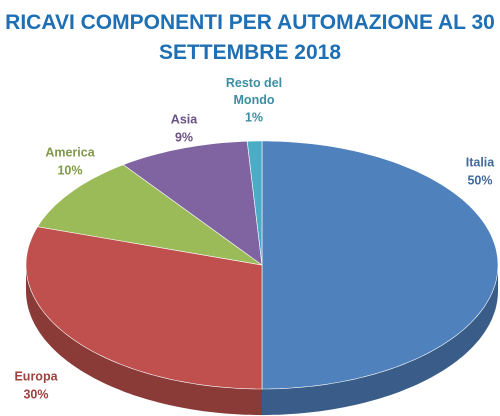 This screenshot has height=416, width=500. What do you see at coordinates (184, 137) in the screenshot?
I see `data-label-value: 9%` at bounding box center [184, 137].